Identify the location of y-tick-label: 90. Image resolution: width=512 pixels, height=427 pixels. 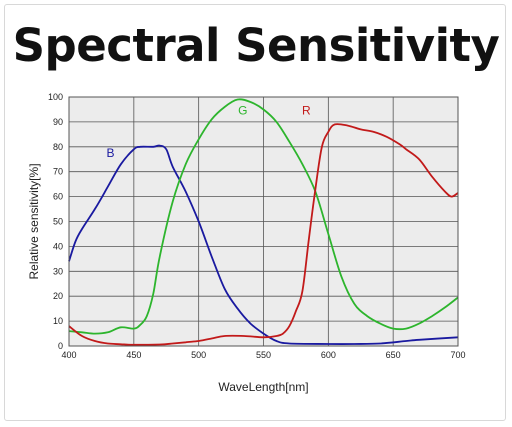
(58, 122).